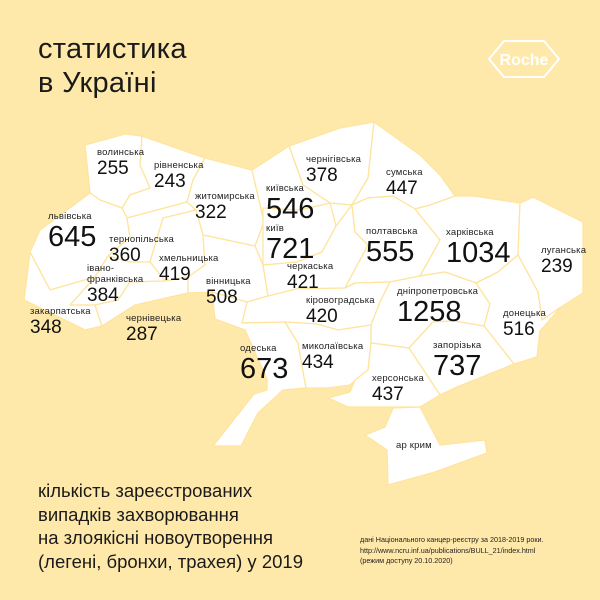 This screenshot has width=600, height=600. Describe the element at coordinates (225, 207) in the screenshot. I see `label-zhytomyrska: житомирська 322` at that location.